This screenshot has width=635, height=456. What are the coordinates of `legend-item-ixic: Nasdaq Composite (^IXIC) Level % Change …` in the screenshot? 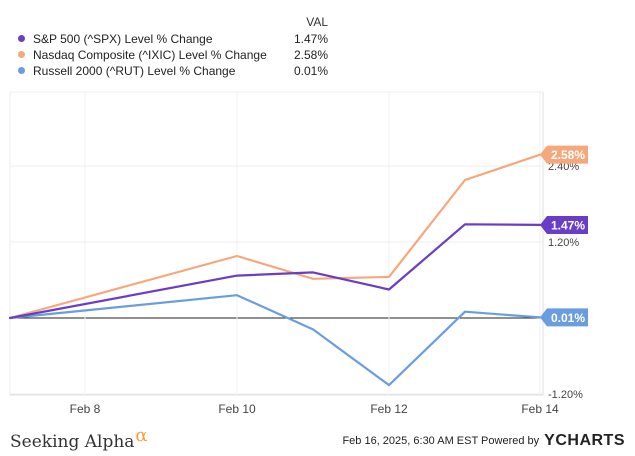 It's located at (317, 55).